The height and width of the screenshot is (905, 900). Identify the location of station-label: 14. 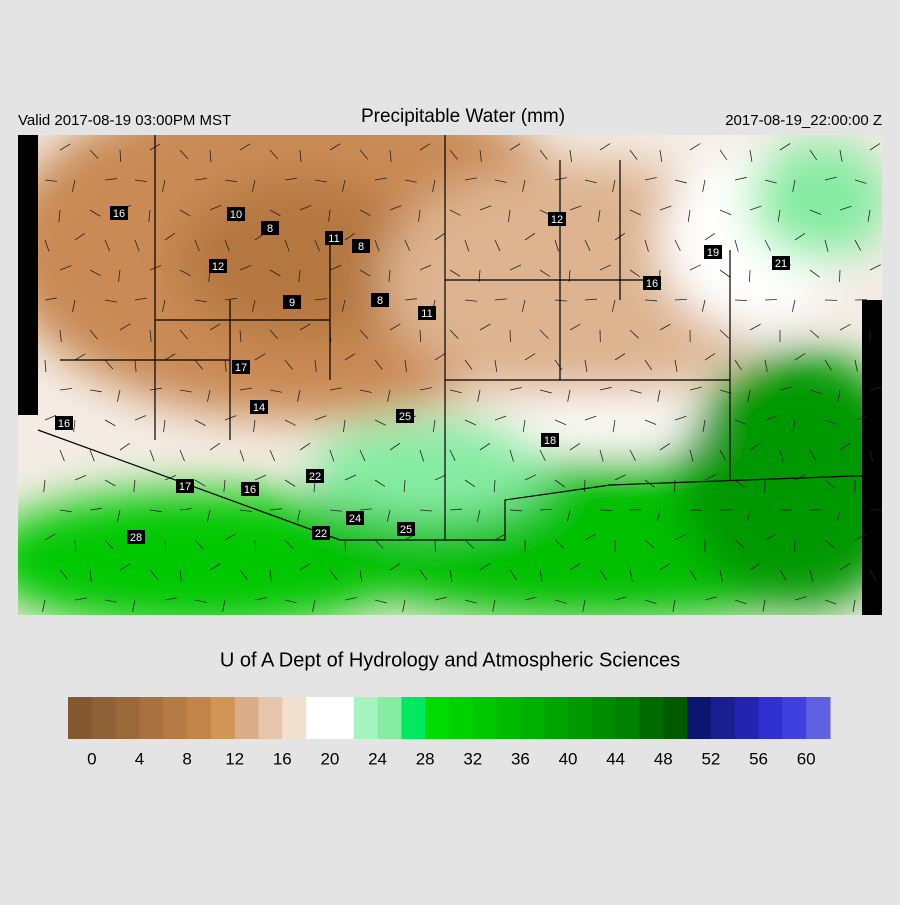
(259, 408).